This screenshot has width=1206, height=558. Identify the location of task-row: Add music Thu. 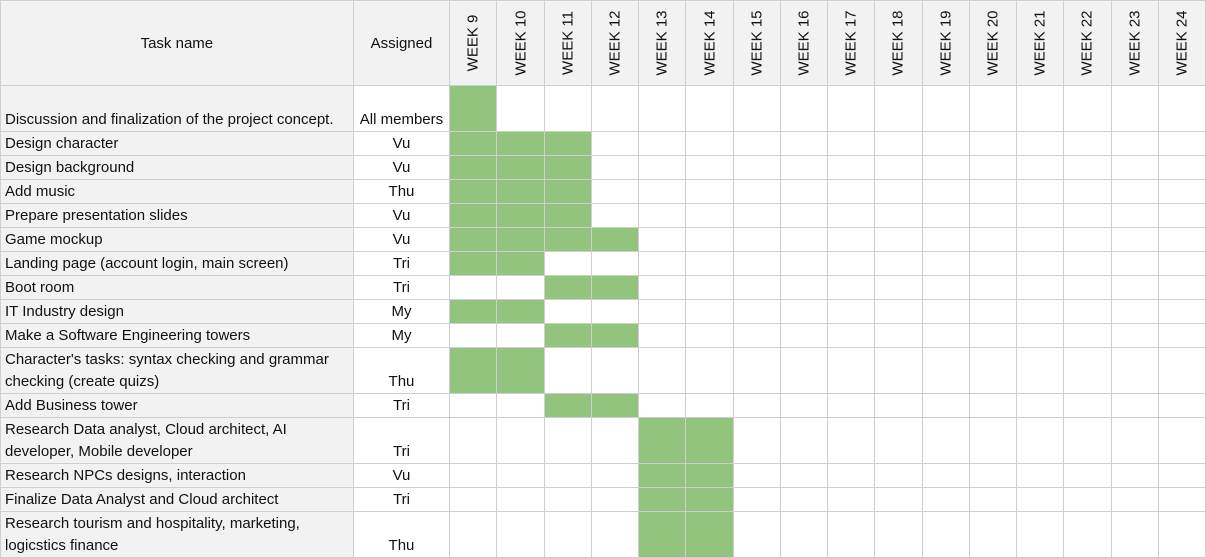
(603, 191).